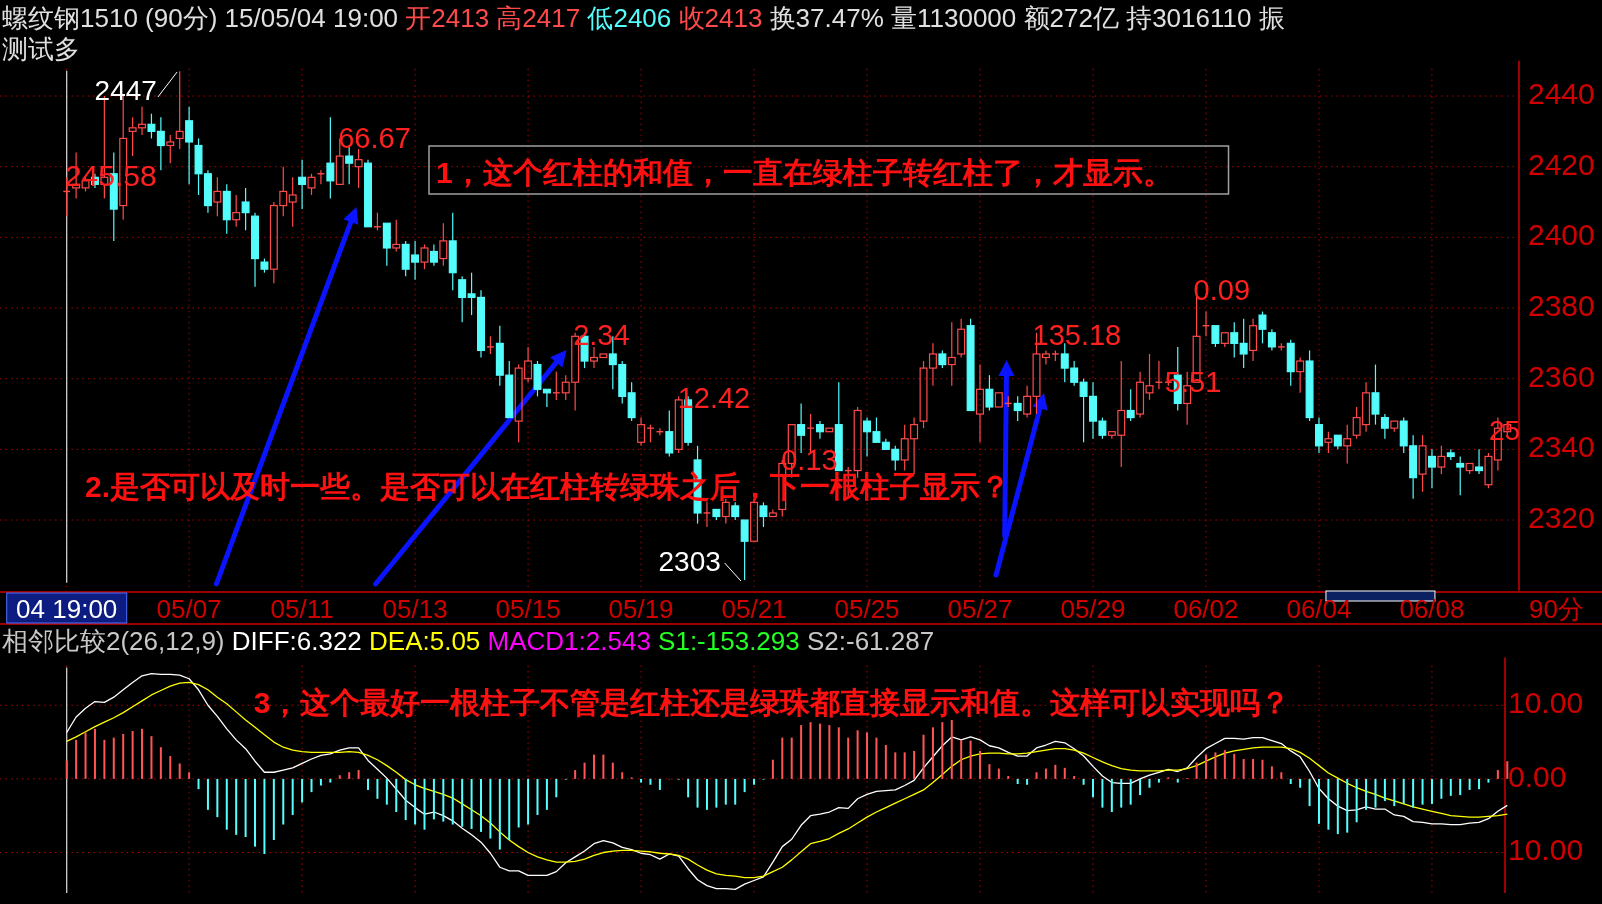 The height and width of the screenshot is (904, 1602). I want to click on x-tick-label: 04 19:00, so click(67, 609).